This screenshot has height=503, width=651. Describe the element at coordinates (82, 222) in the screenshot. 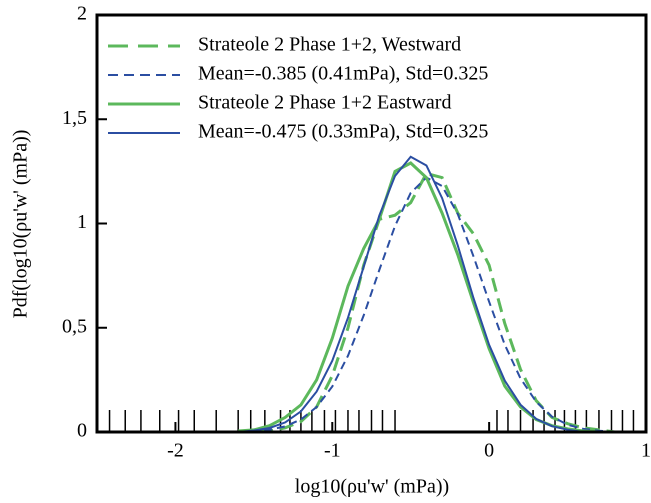

I see `y-tick-label: 1` at that location.